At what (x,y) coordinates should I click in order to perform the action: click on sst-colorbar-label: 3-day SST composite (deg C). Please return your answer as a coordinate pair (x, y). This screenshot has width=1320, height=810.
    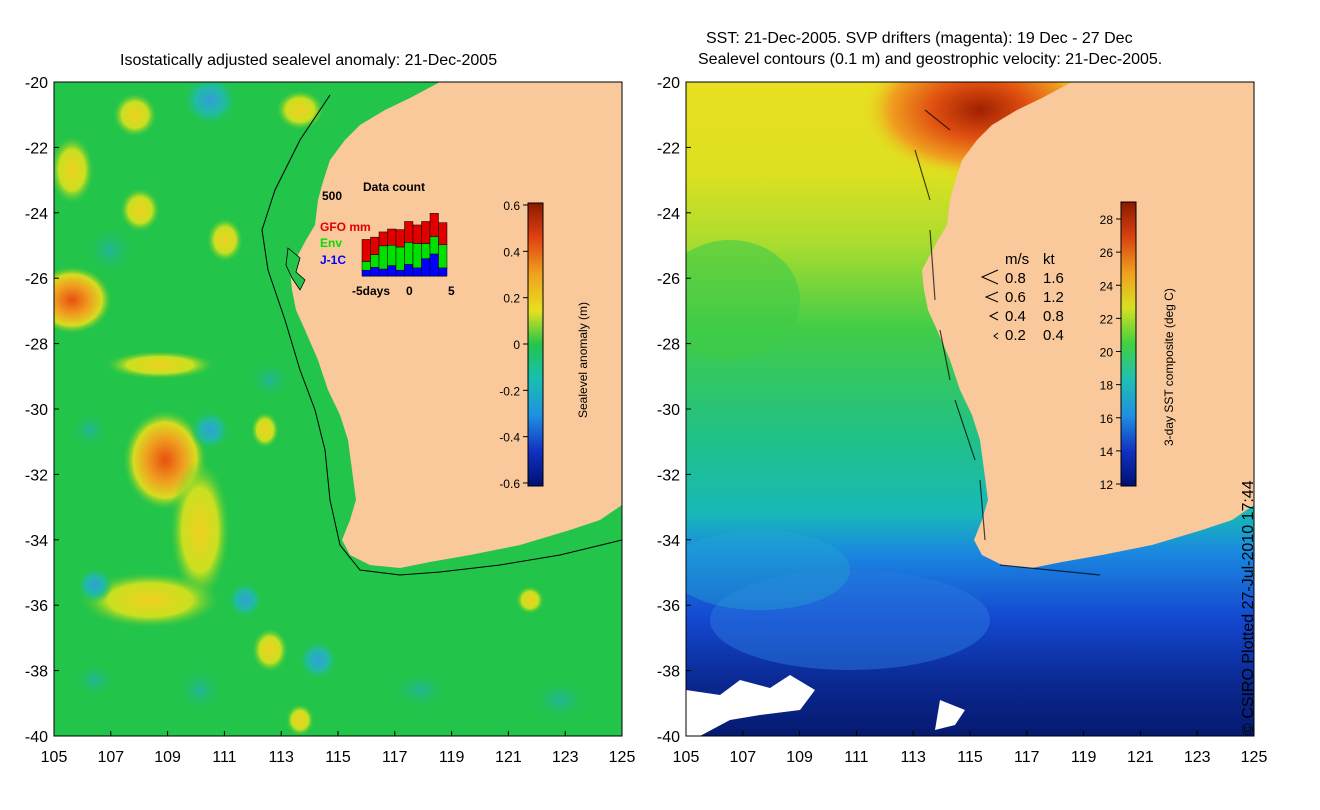
    Looking at the image, I should click on (1169, 367).